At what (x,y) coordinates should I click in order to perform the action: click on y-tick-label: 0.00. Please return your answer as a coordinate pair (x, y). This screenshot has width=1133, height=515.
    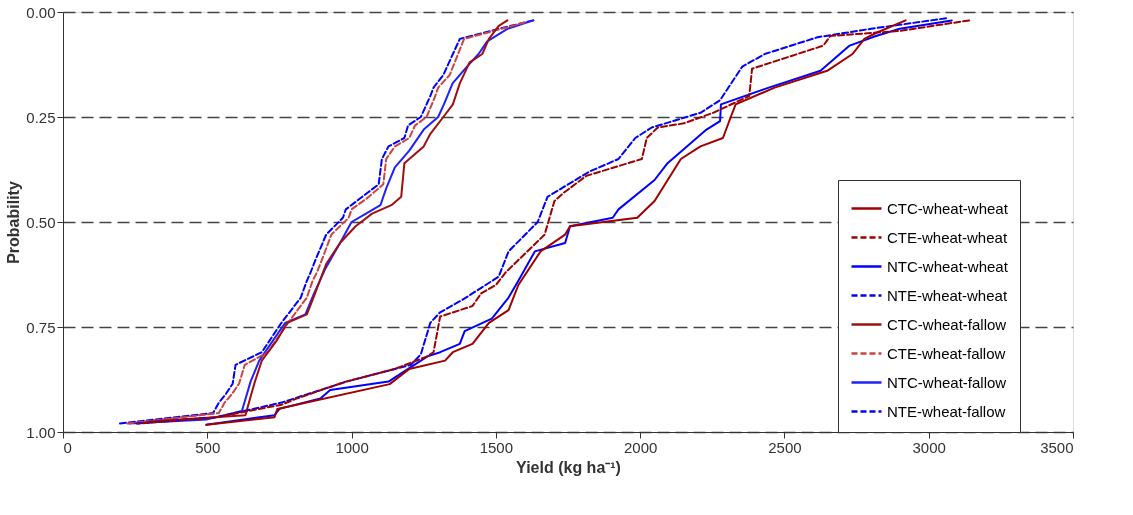
    Looking at the image, I should click on (41, 12).